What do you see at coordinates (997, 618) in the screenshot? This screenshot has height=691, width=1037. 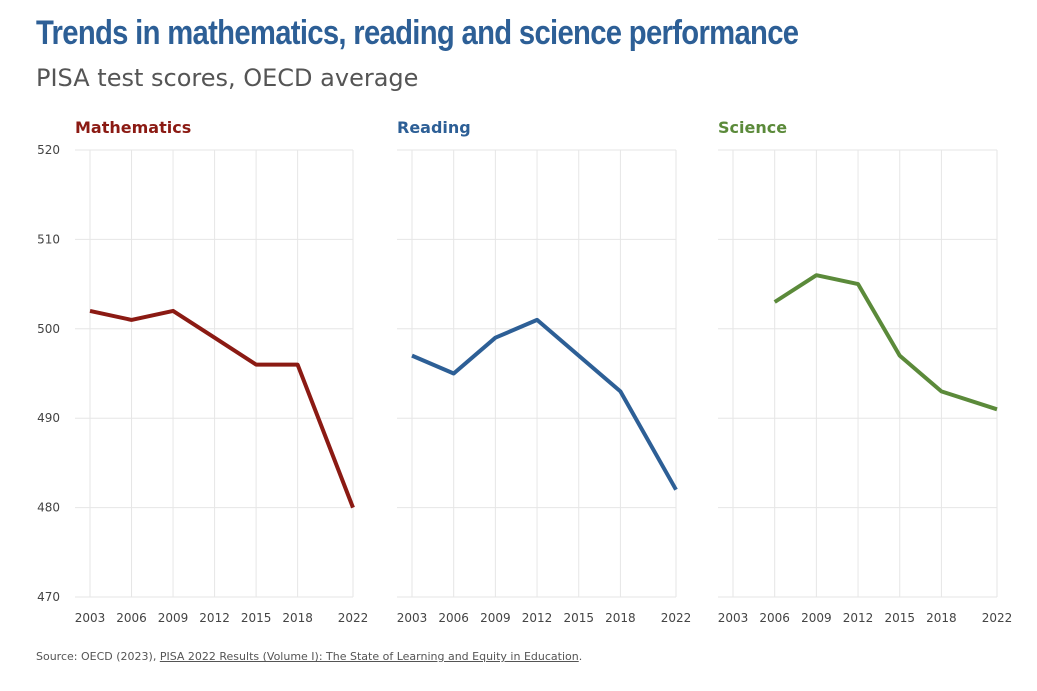 I see `science-x-tick-label-2022: 2022` at bounding box center [997, 618].